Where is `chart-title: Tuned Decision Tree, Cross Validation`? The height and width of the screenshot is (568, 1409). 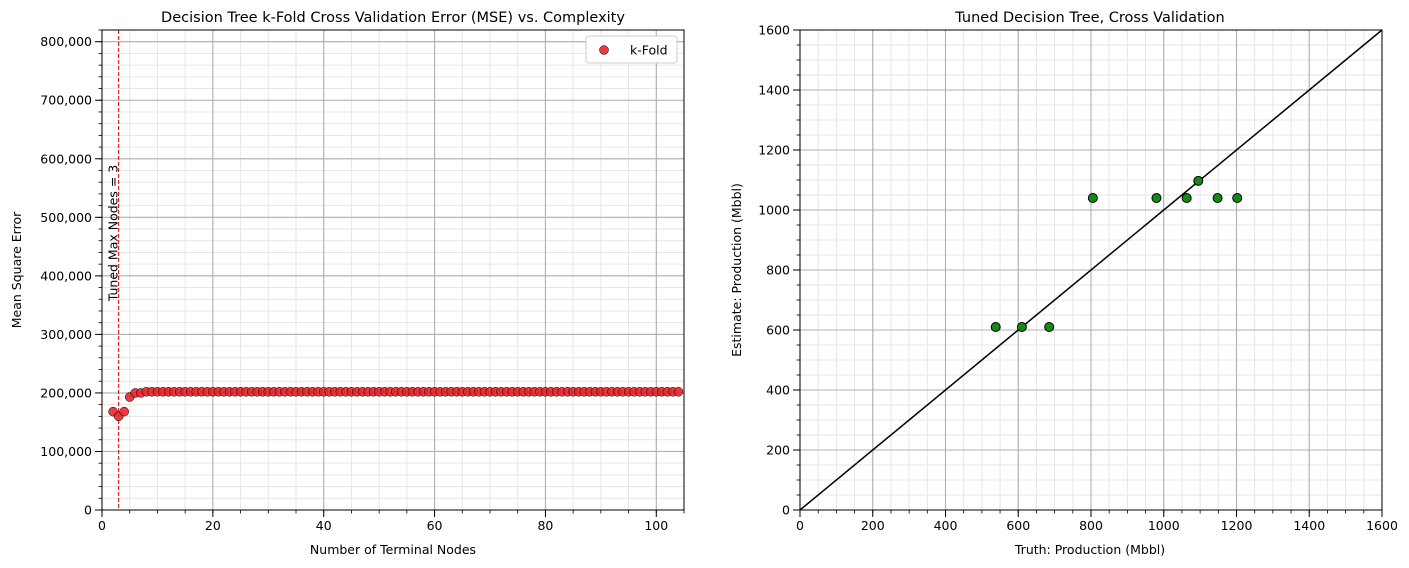 chart-title: Tuned Decision Tree, Cross Validation is located at coordinates (1089, 18).